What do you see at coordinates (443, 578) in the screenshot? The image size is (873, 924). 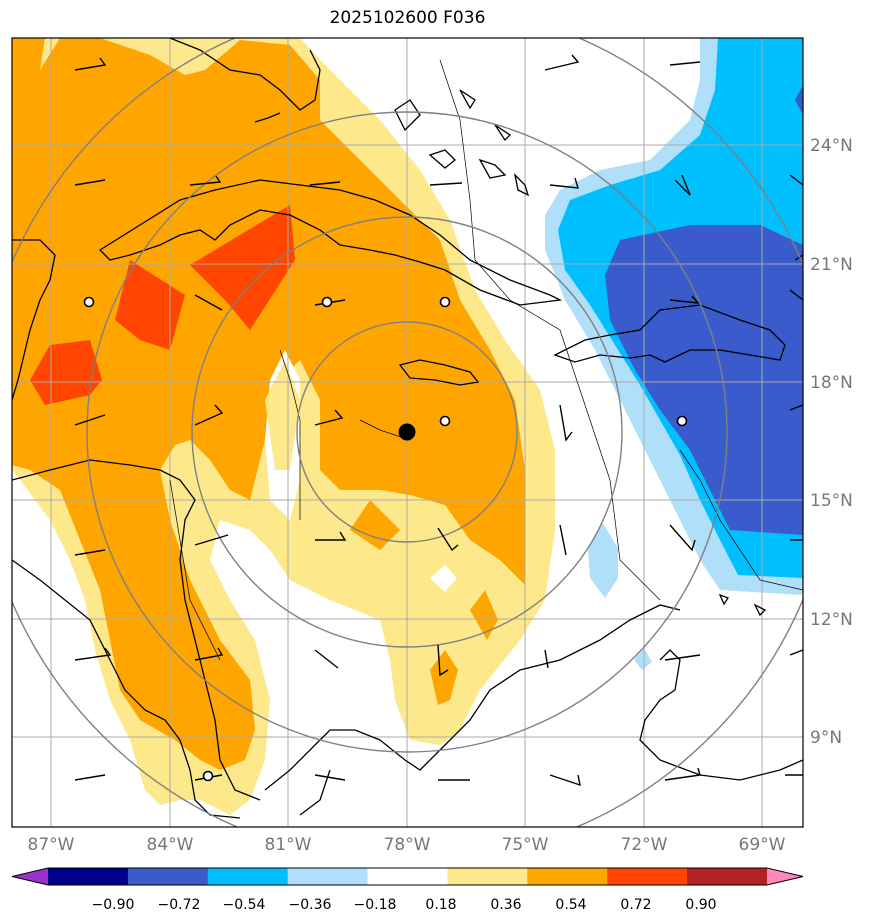 I see `hole-white-b` at bounding box center [443, 578].